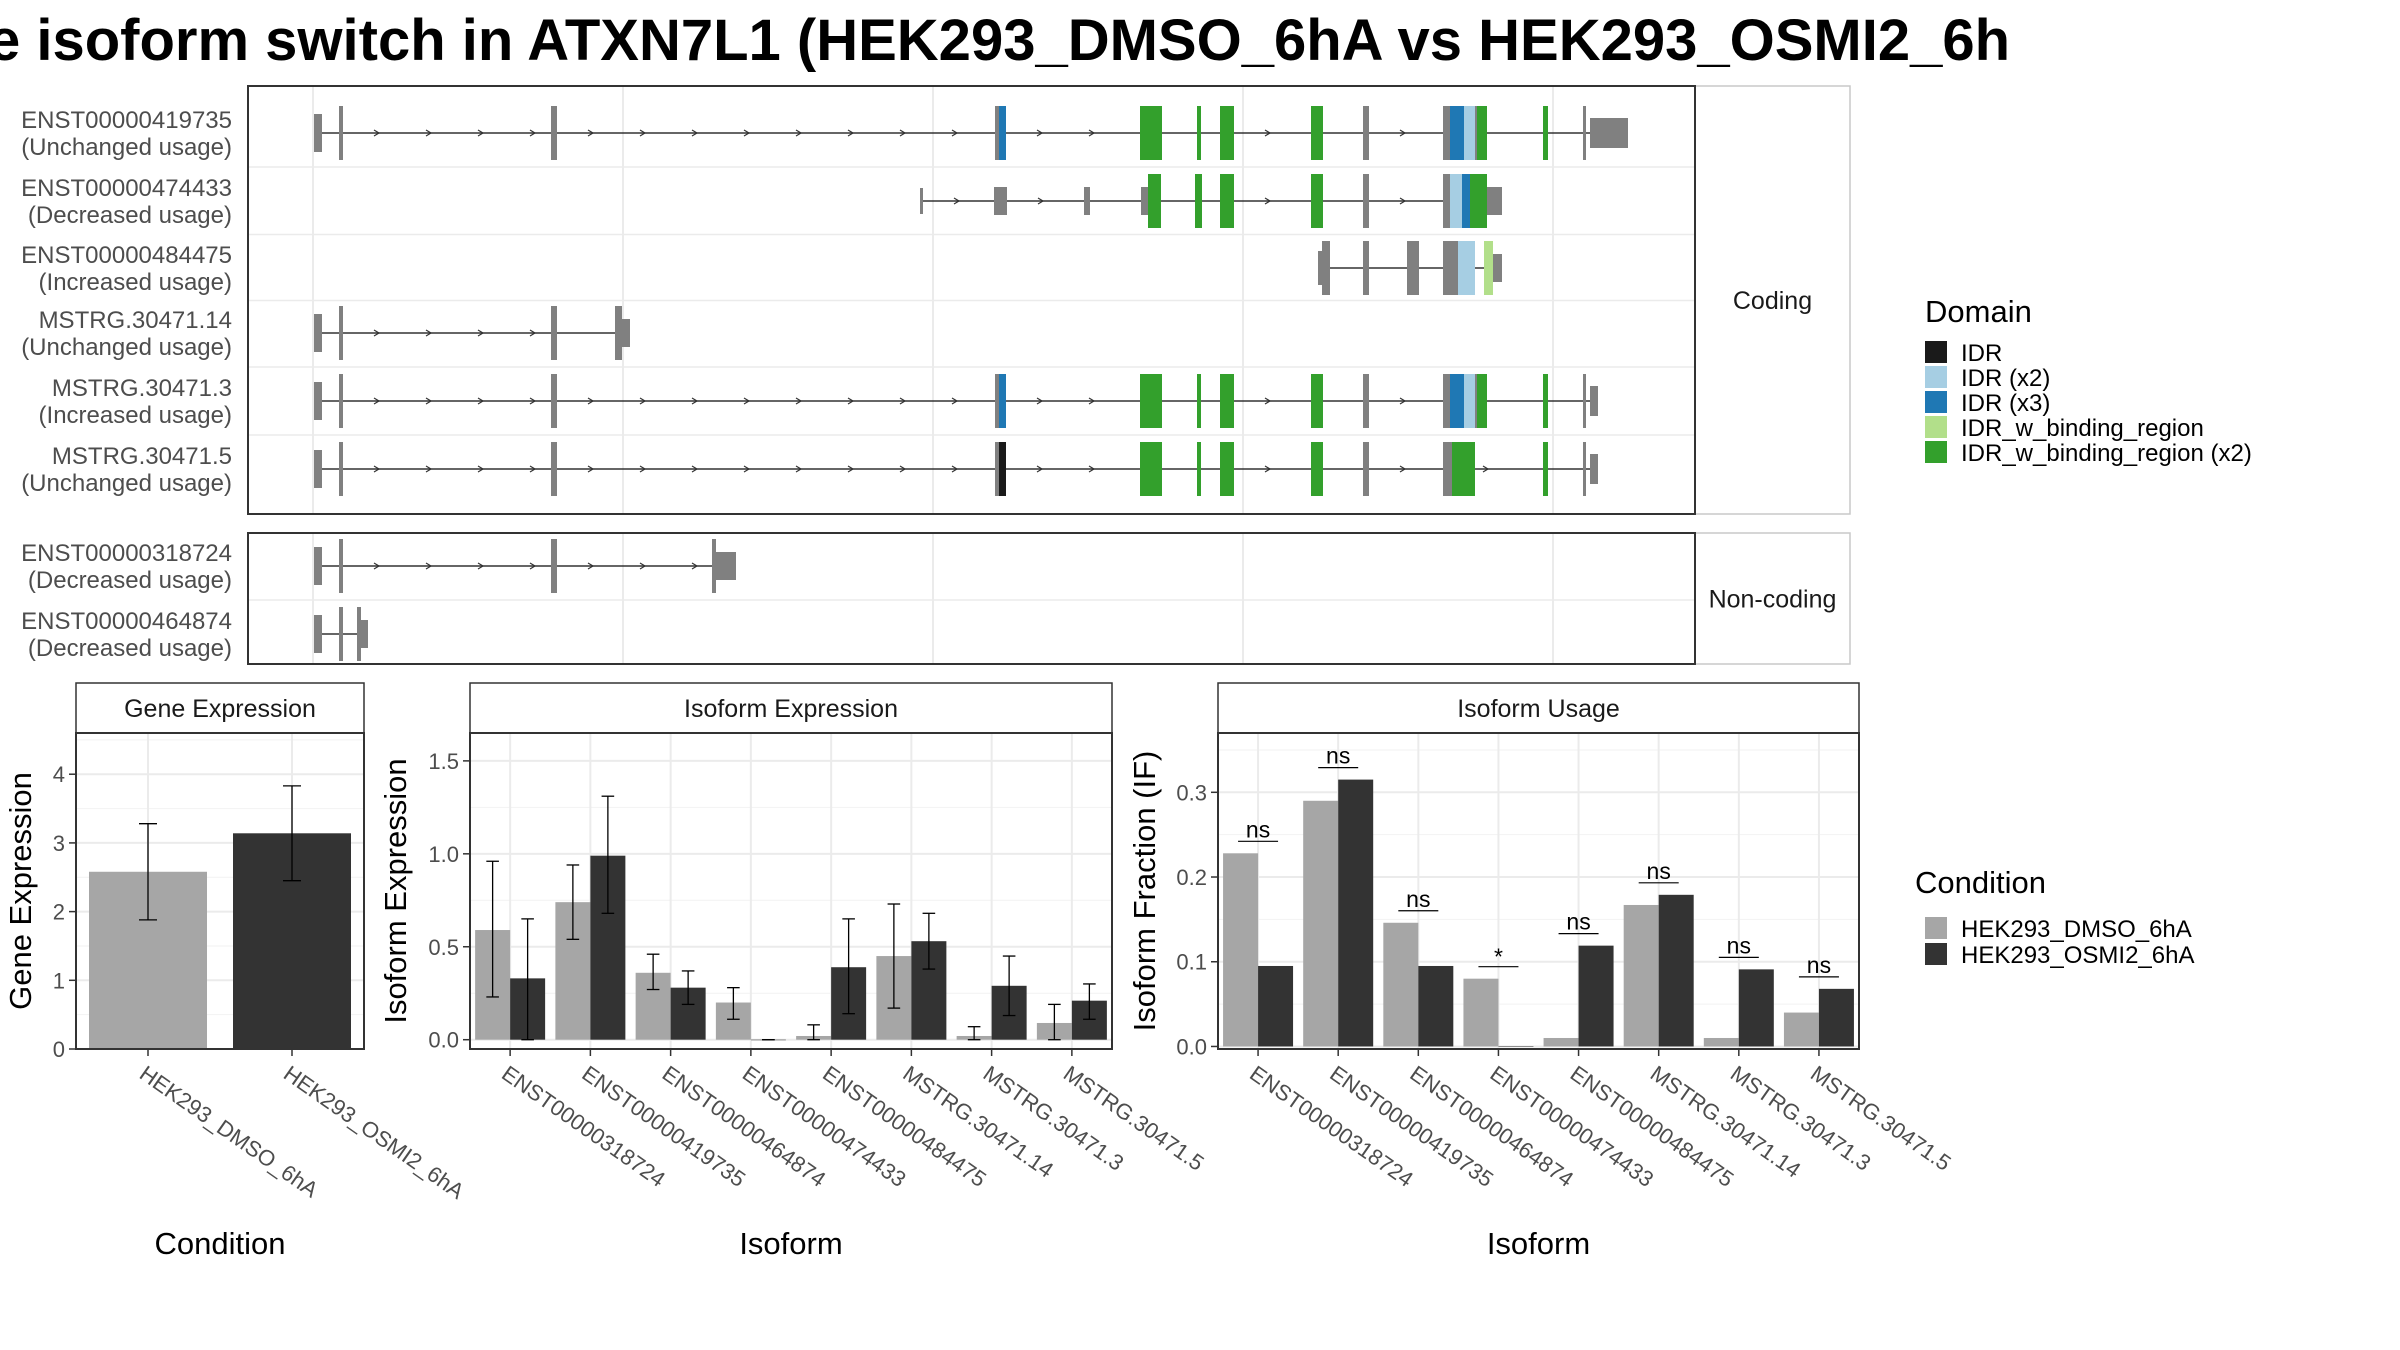 The height and width of the screenshot is (1350, 2400). What do you see at coordinates (59, 774) in the screenshot?
I see `y-tick-label: 4` at bounding box center [59, 774].